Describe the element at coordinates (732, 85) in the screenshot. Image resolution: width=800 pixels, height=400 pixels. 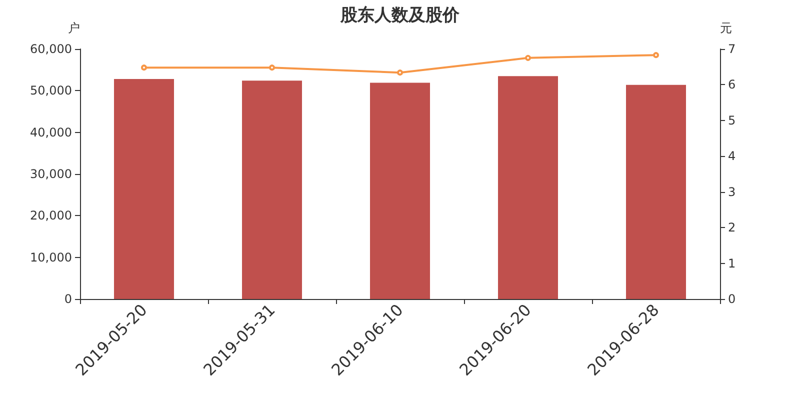
I see `y2-tick-label: 6` at that location.